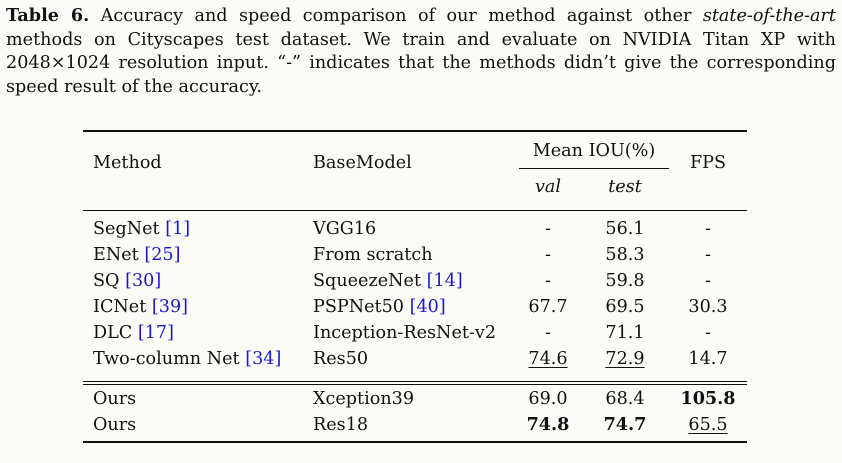 The image size is (842, 463). I want to click on citation-link: 30, so click(143, 281).